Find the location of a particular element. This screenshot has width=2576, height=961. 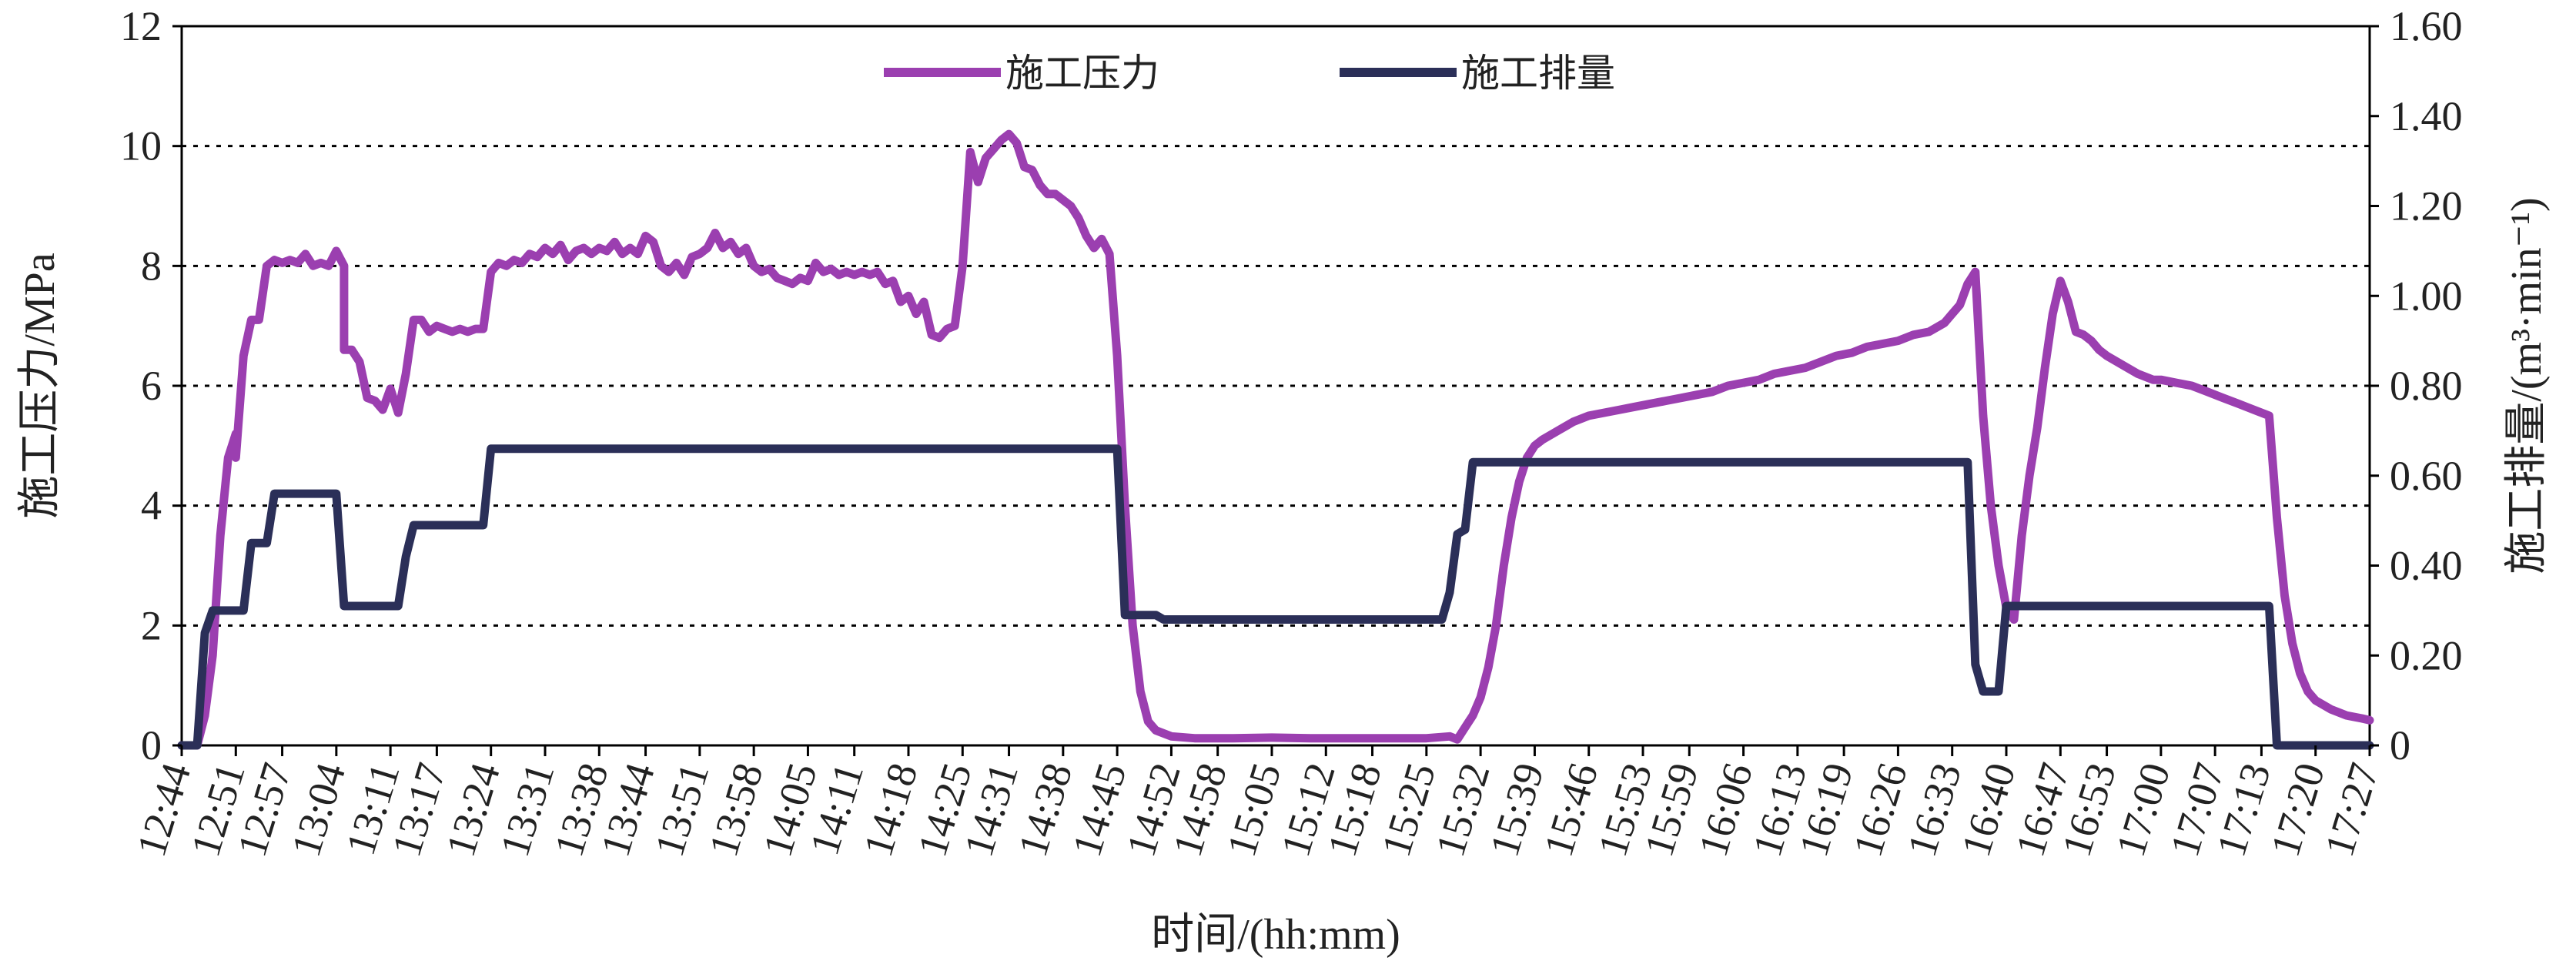

y-axis-right-title: 施工排量/(m³·min⁻¹) is located at coordinates (2527, 386).